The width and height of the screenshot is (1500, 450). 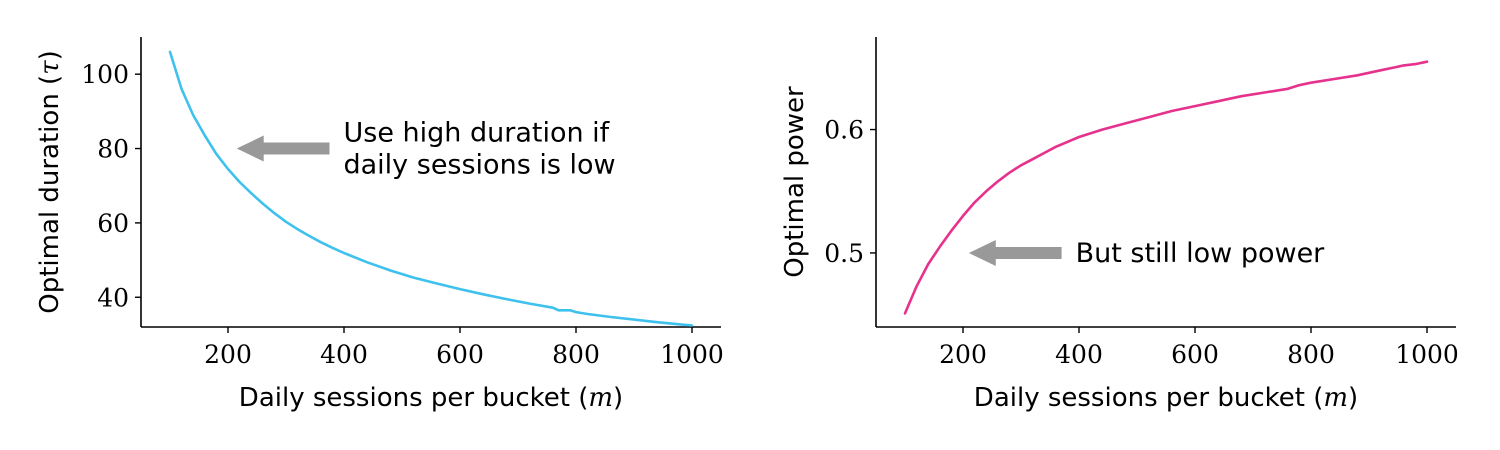 I want to click on annotation-text: But still low power, so click(x=1201, y=253).